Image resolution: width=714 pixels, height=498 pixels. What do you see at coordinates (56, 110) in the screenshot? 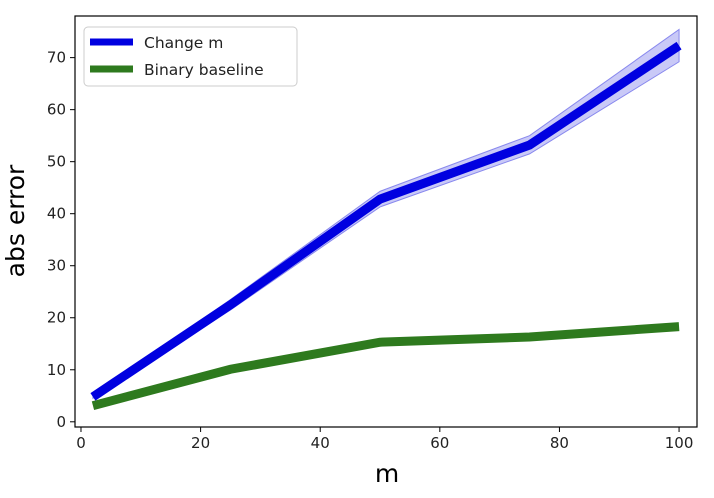
I see `y-tick-label: 60` at bounding box center [56, 110].